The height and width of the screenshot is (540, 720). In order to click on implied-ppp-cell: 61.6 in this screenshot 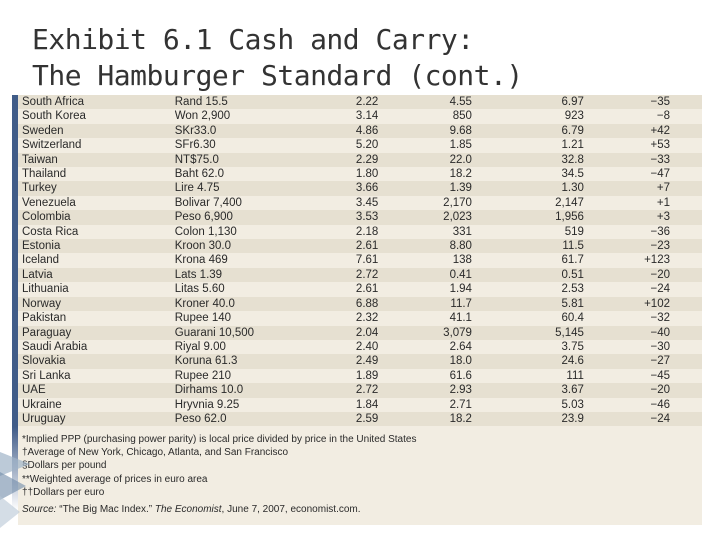, I will do `click(425, 376)`.